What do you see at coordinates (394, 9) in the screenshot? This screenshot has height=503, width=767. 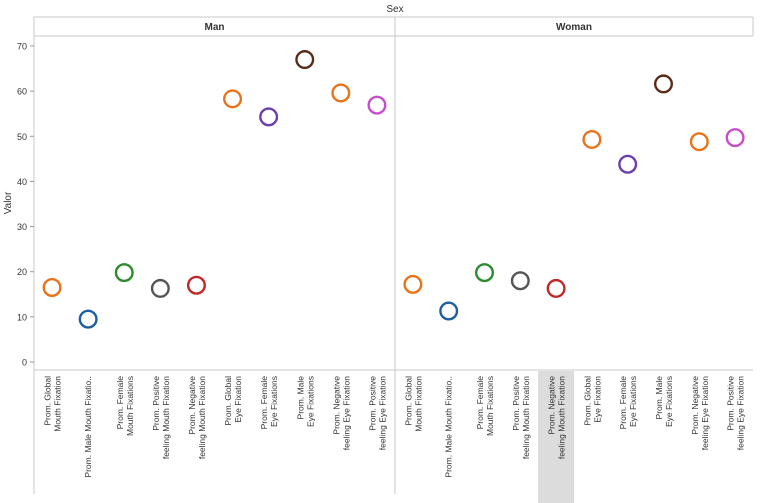 I see `chart-title: Sex` at bounding box center [394, 9].